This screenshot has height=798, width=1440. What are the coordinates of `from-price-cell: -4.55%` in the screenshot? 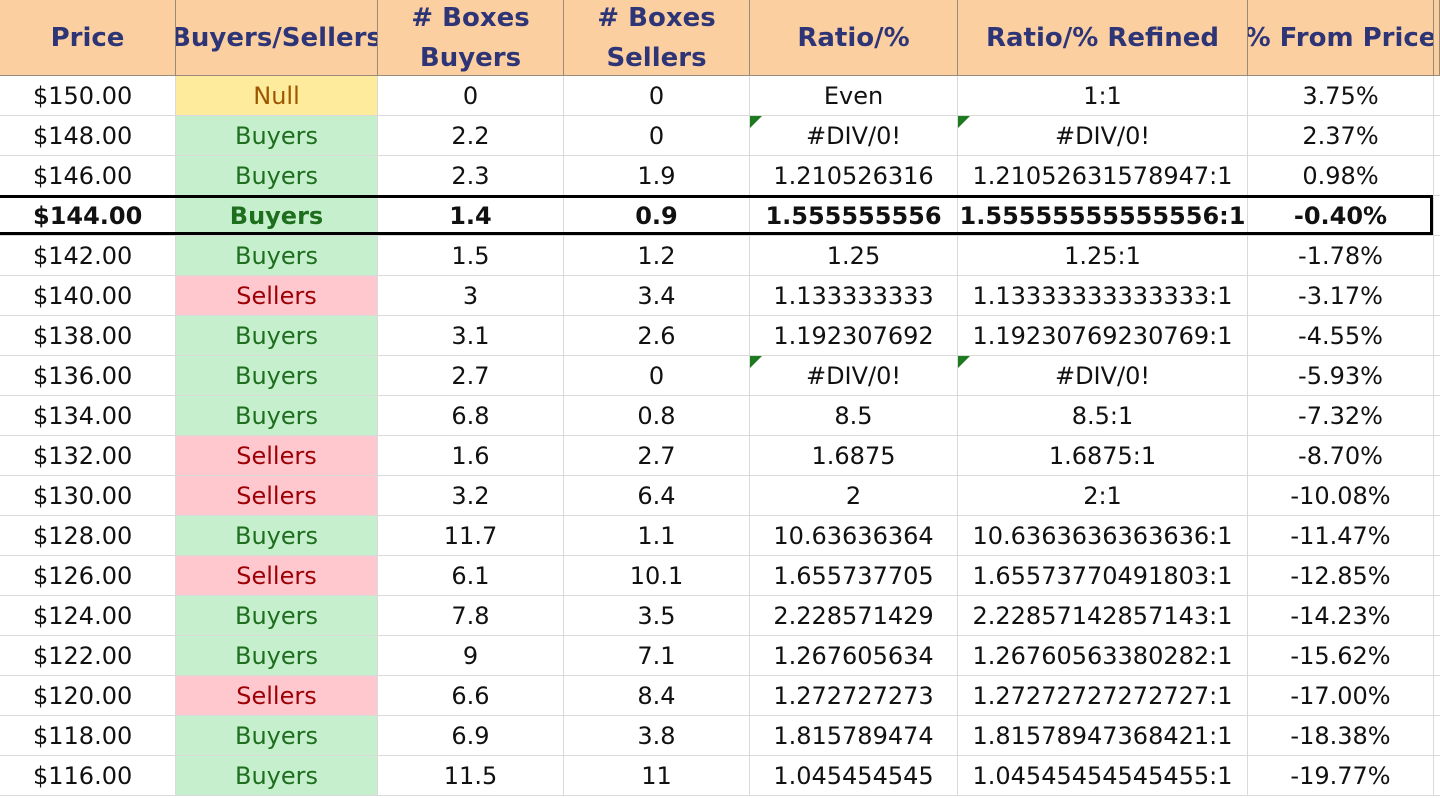 It's located at (1341, 336).